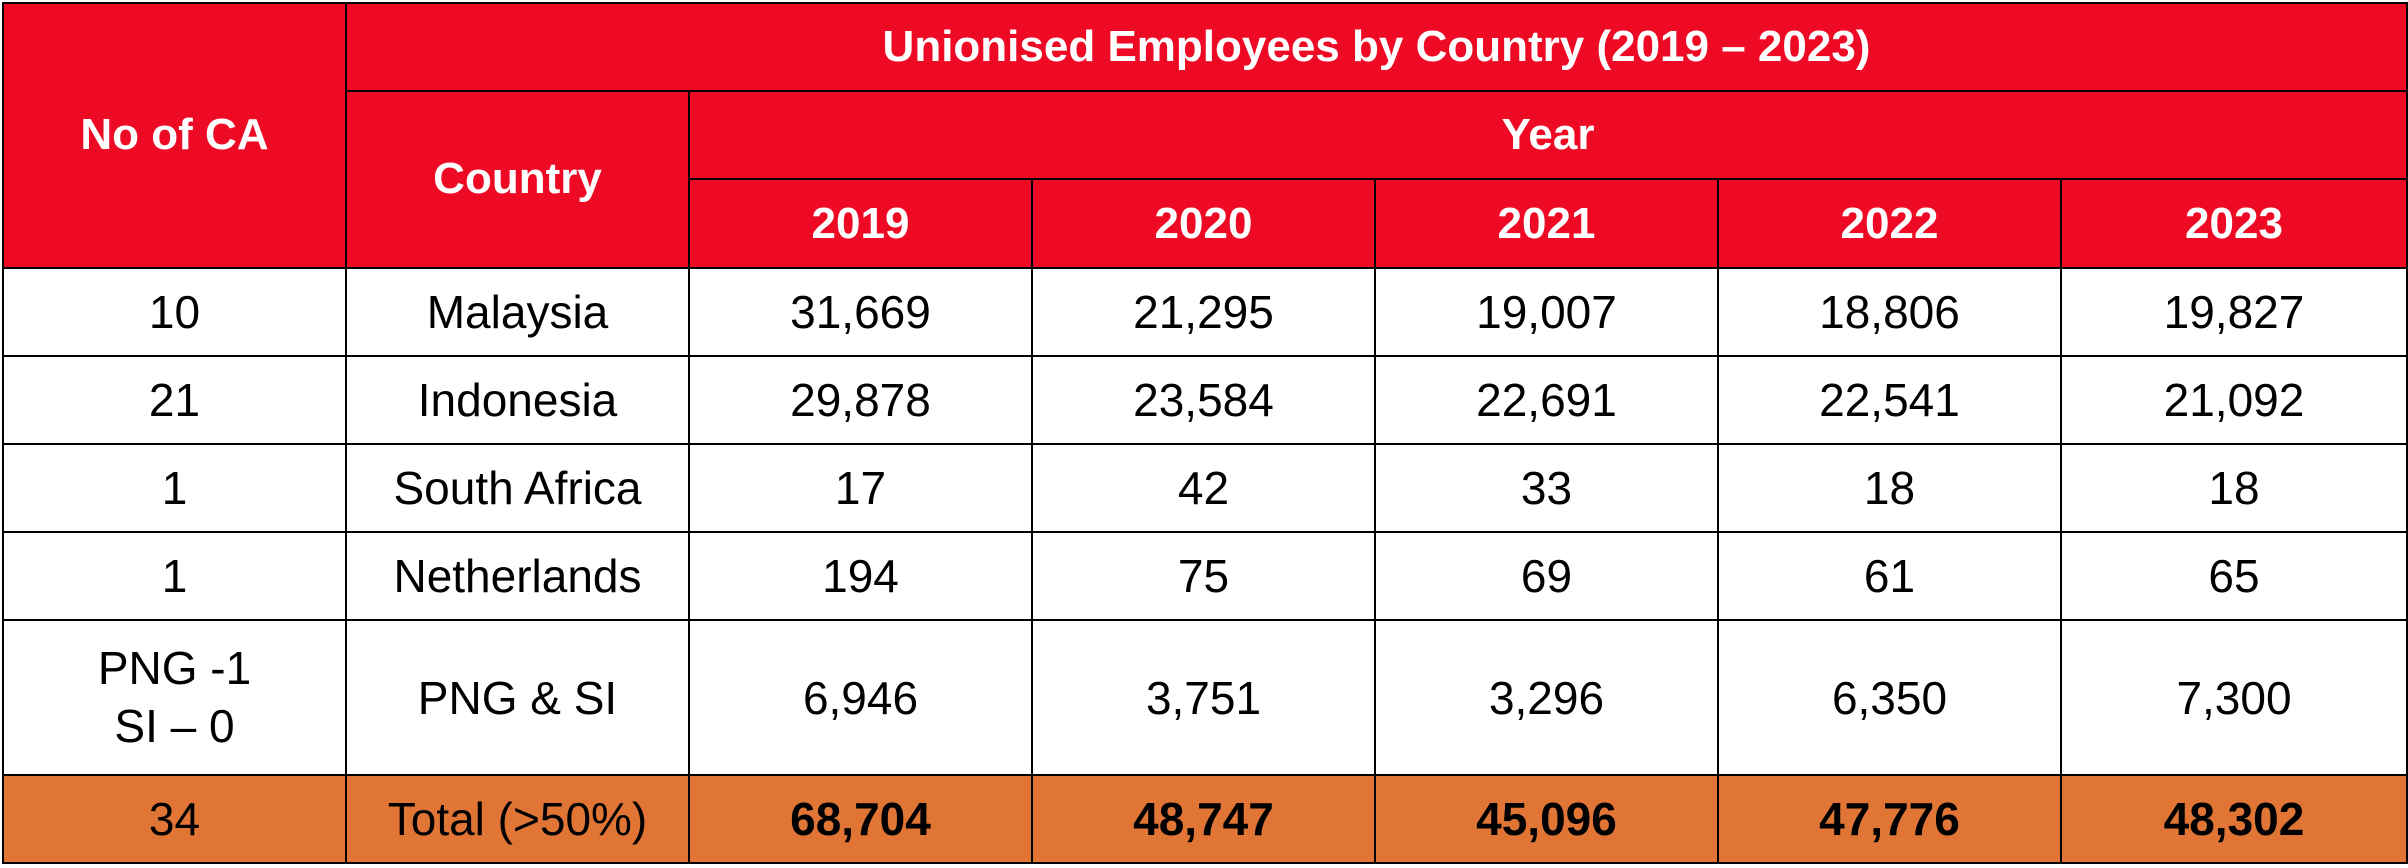 The height and width of the screenshot is (868, 2408). I want to click on ca-cell: PNG -1 SI – 0, so click(174, 697).